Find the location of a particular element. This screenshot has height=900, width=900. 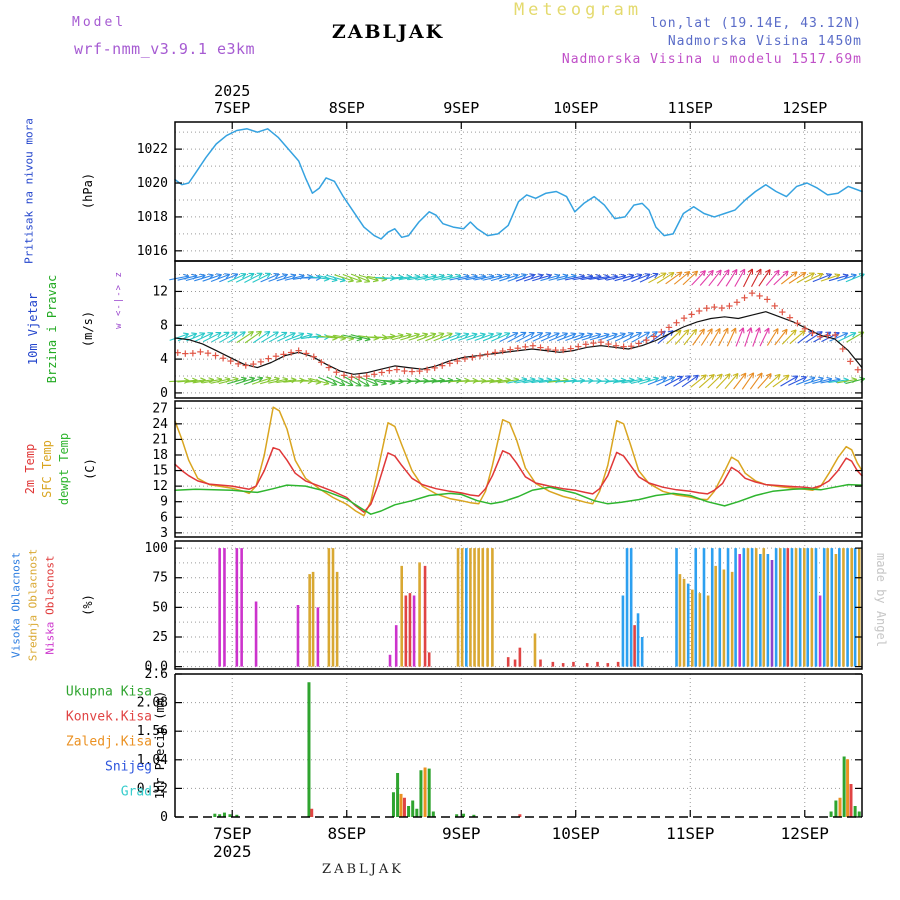

app-title: Meteogram is located at coordinates (578, 10).